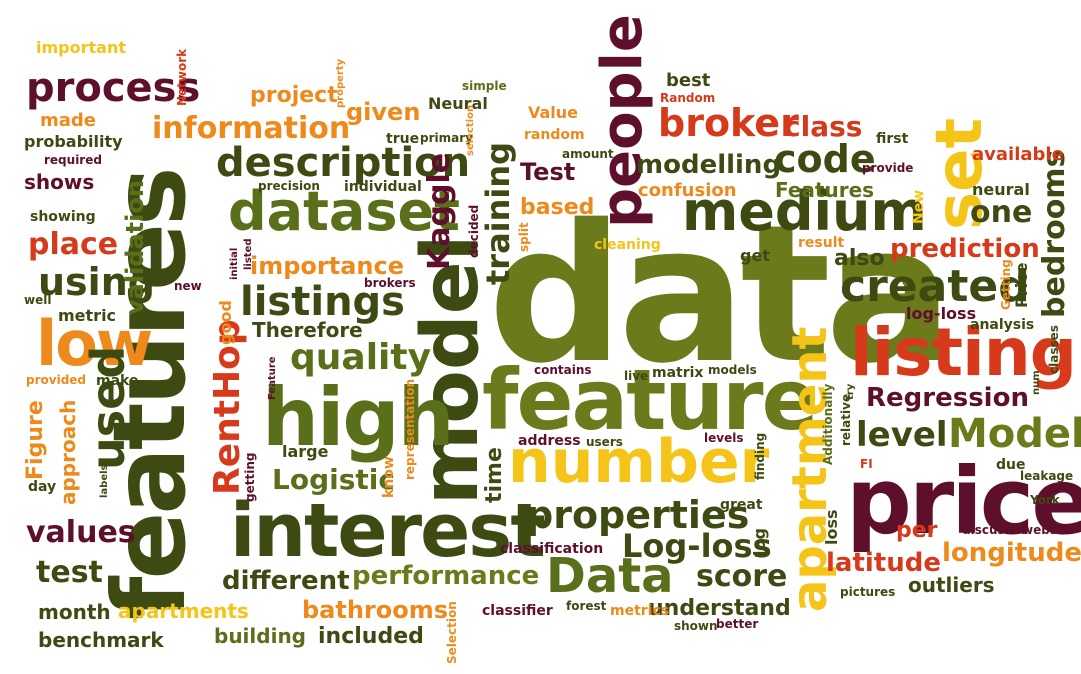 This screenshot has width=1081, height=674. I want to click on word-longitude: longitude, so click(1011, 553).